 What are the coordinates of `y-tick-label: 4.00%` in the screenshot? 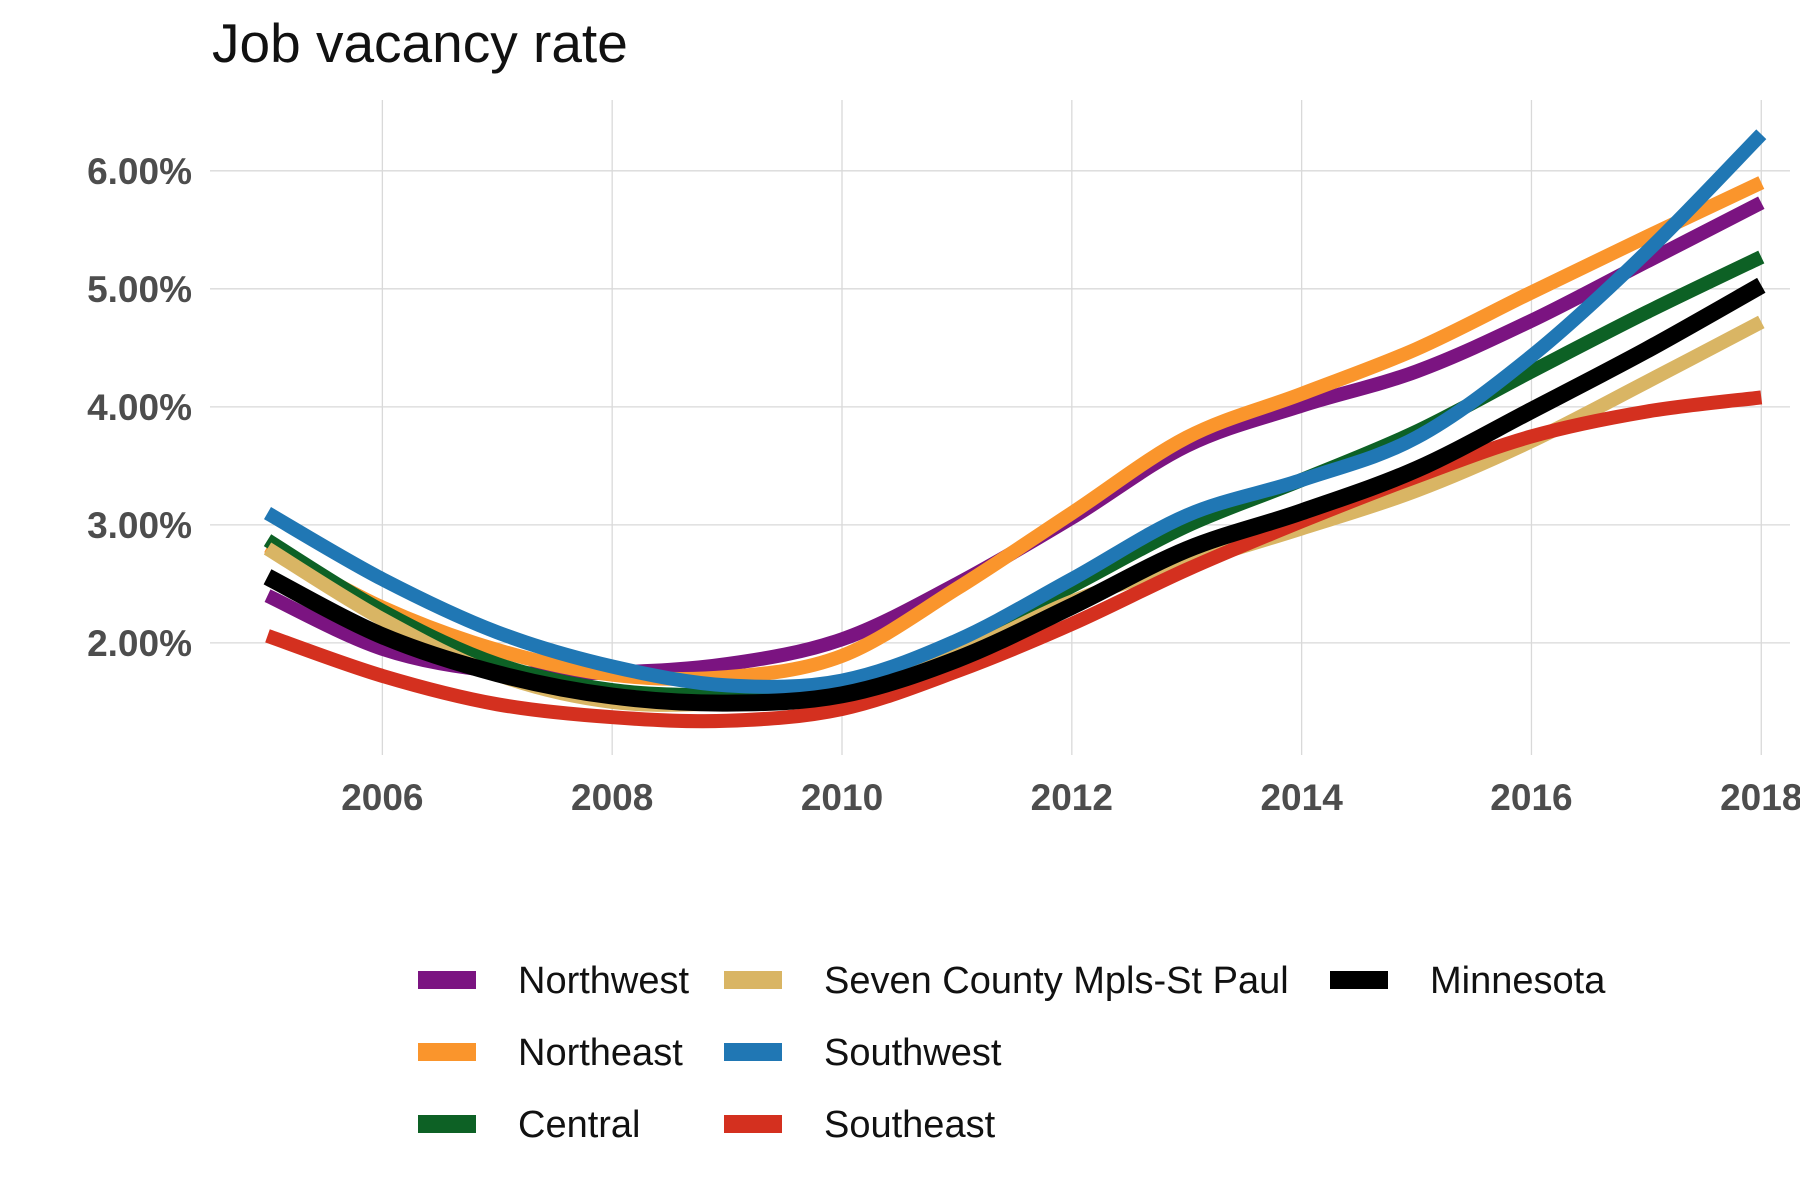 It's located at (139, 407).